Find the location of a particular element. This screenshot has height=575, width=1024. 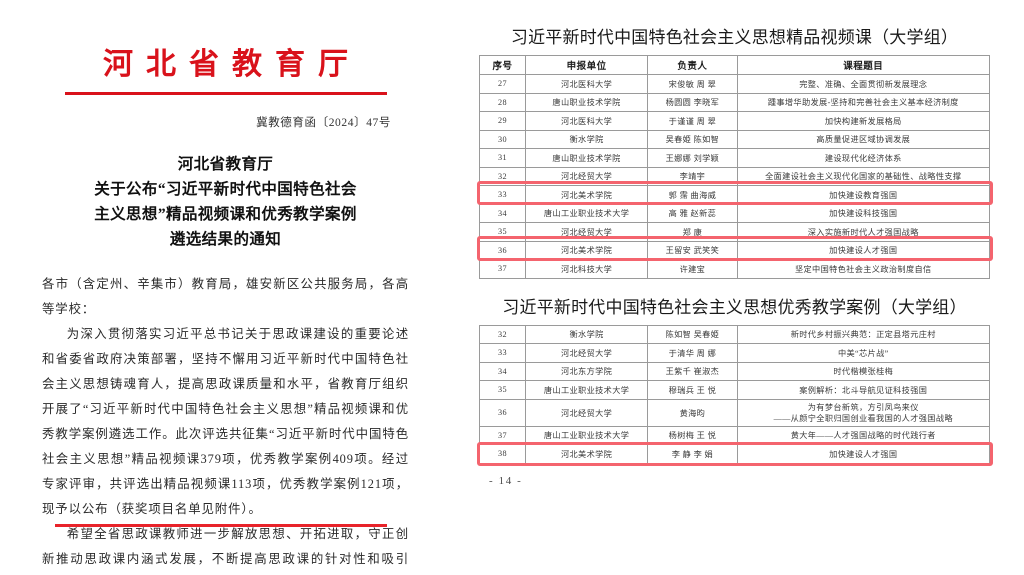

cell-applicant-unit: 河北东方学院 is located at coordinates (586, 371).